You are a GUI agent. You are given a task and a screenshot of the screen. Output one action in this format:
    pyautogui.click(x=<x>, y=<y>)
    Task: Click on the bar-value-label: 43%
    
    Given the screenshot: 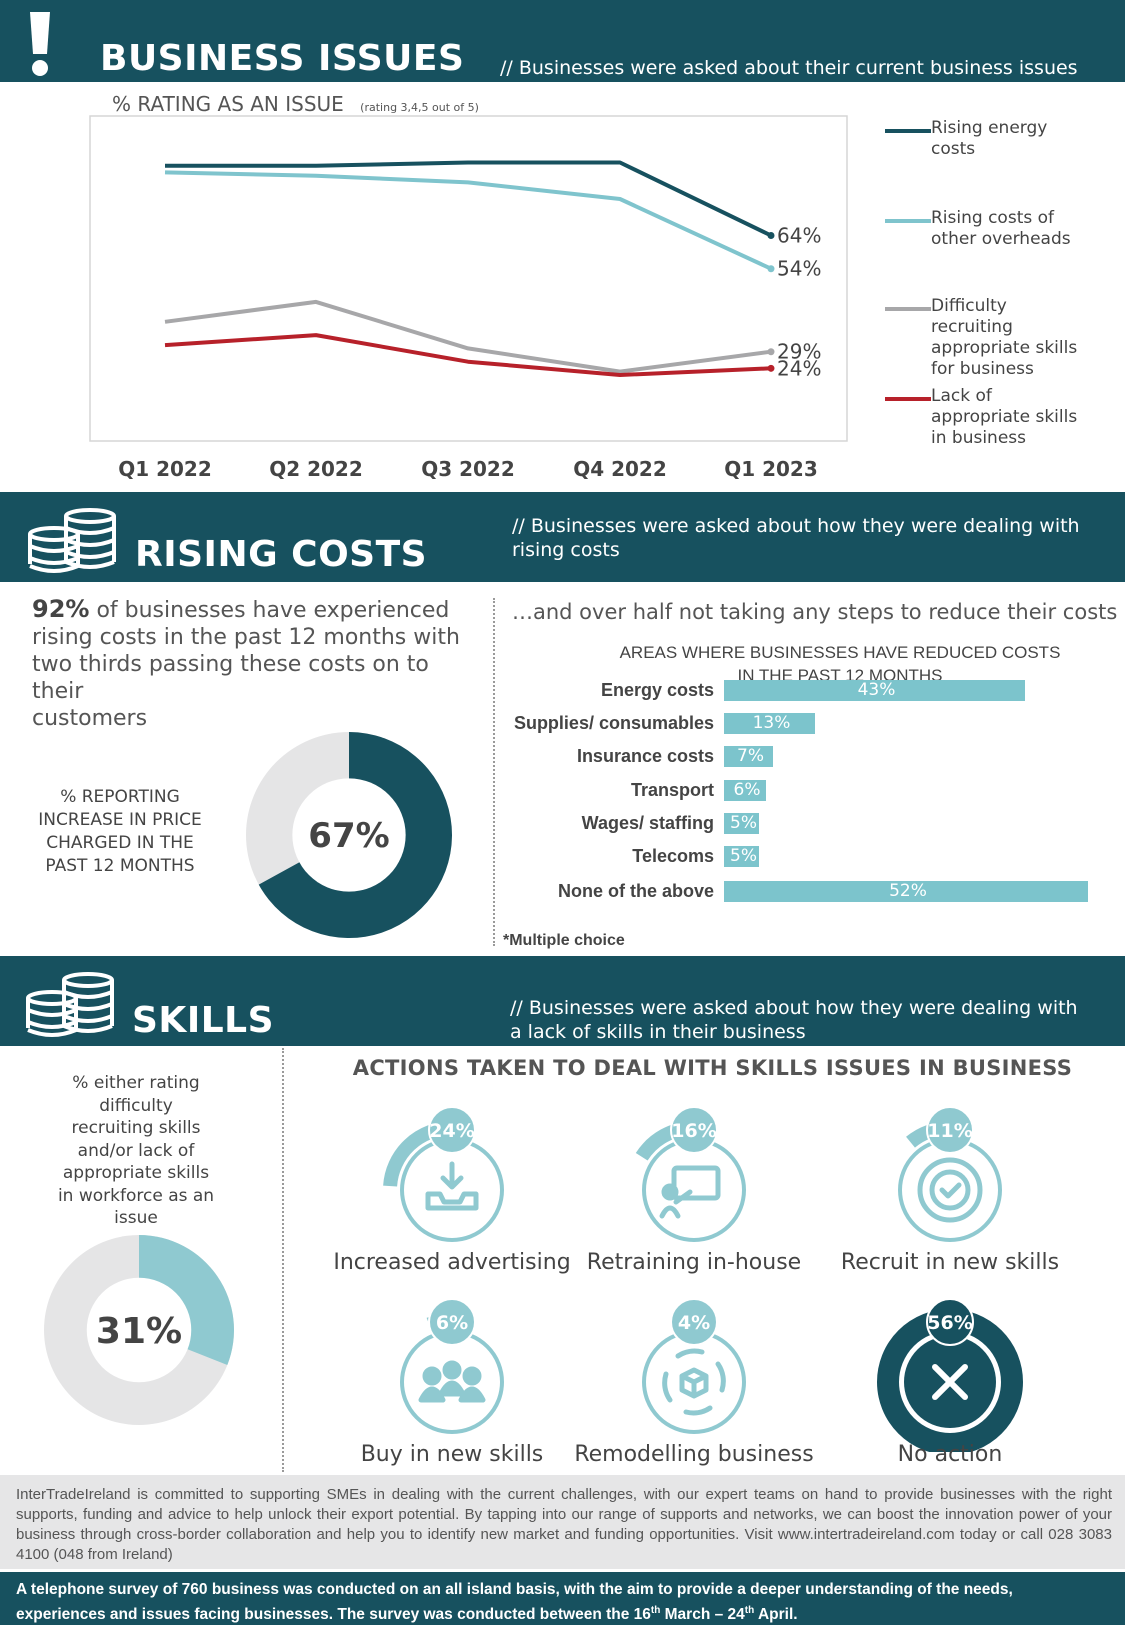 What is the action you would take?
    pyautogui.click(x=876, y=690)
    